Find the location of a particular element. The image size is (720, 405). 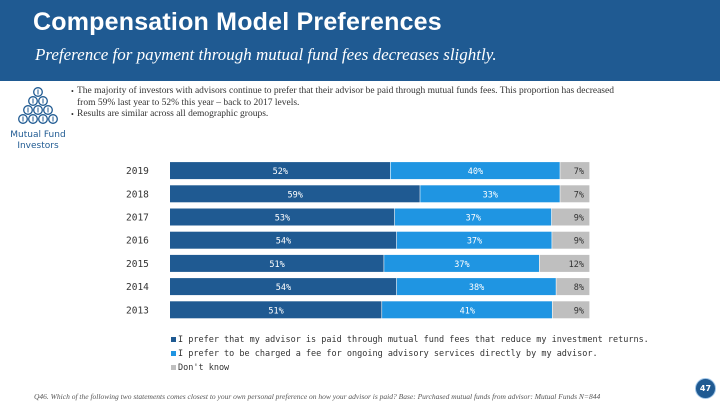

page-title: Compensation Model Preferences is located at coordinates (237, 22).